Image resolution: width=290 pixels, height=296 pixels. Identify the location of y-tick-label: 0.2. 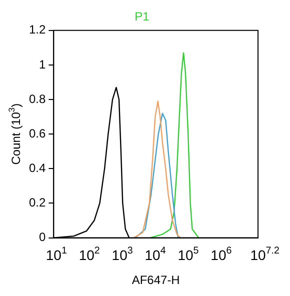
(37, 203).